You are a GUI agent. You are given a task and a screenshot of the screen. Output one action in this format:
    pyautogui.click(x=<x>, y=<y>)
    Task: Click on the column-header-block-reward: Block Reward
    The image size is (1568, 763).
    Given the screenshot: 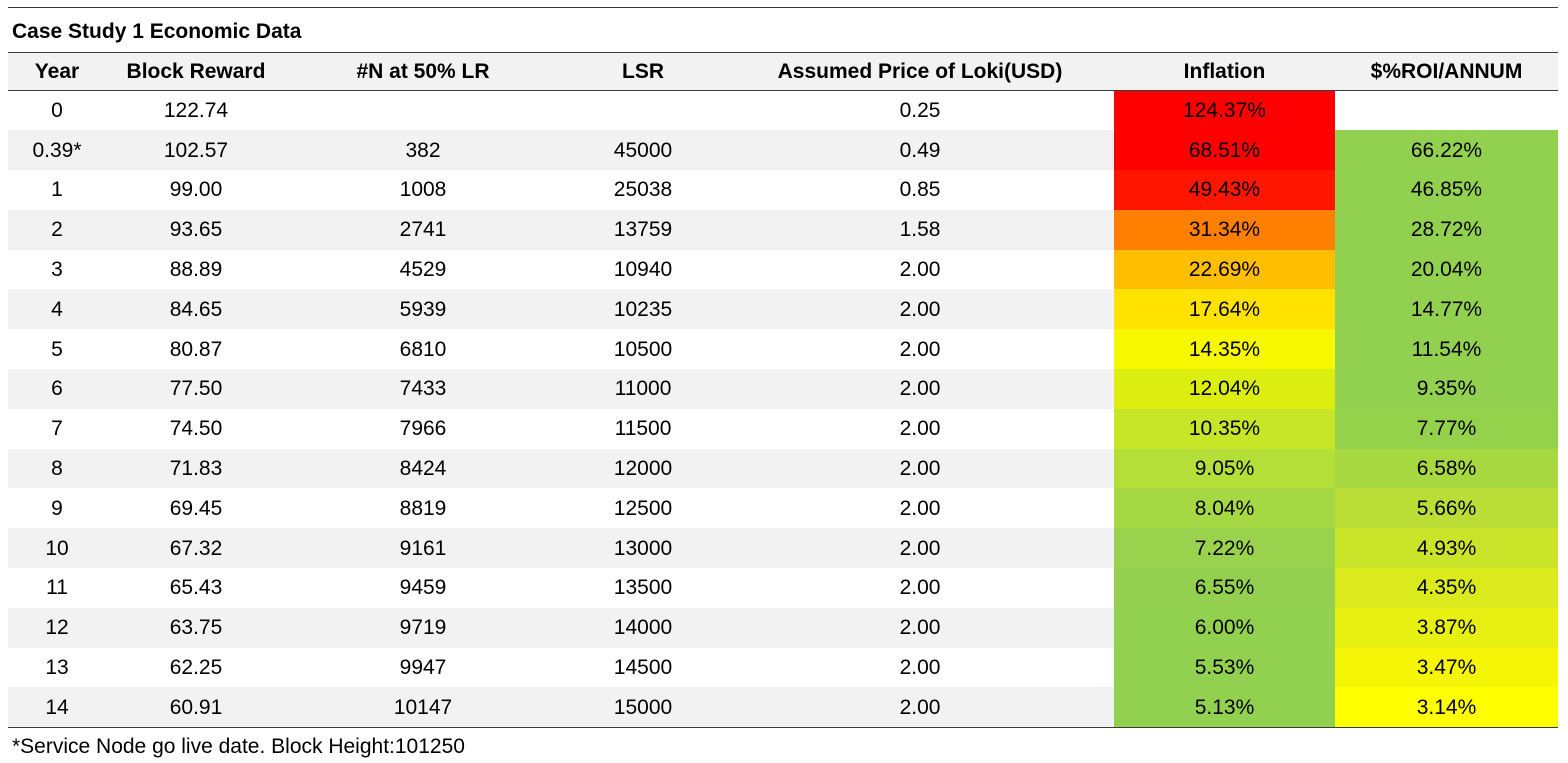 What is the action you would take?
    pyautogui.click(x=196, y=71)
    